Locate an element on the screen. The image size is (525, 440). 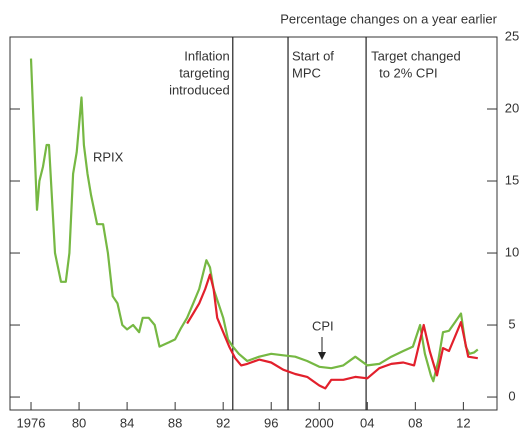
event-label: to 2% CPI is located at coordinates (408, 72).